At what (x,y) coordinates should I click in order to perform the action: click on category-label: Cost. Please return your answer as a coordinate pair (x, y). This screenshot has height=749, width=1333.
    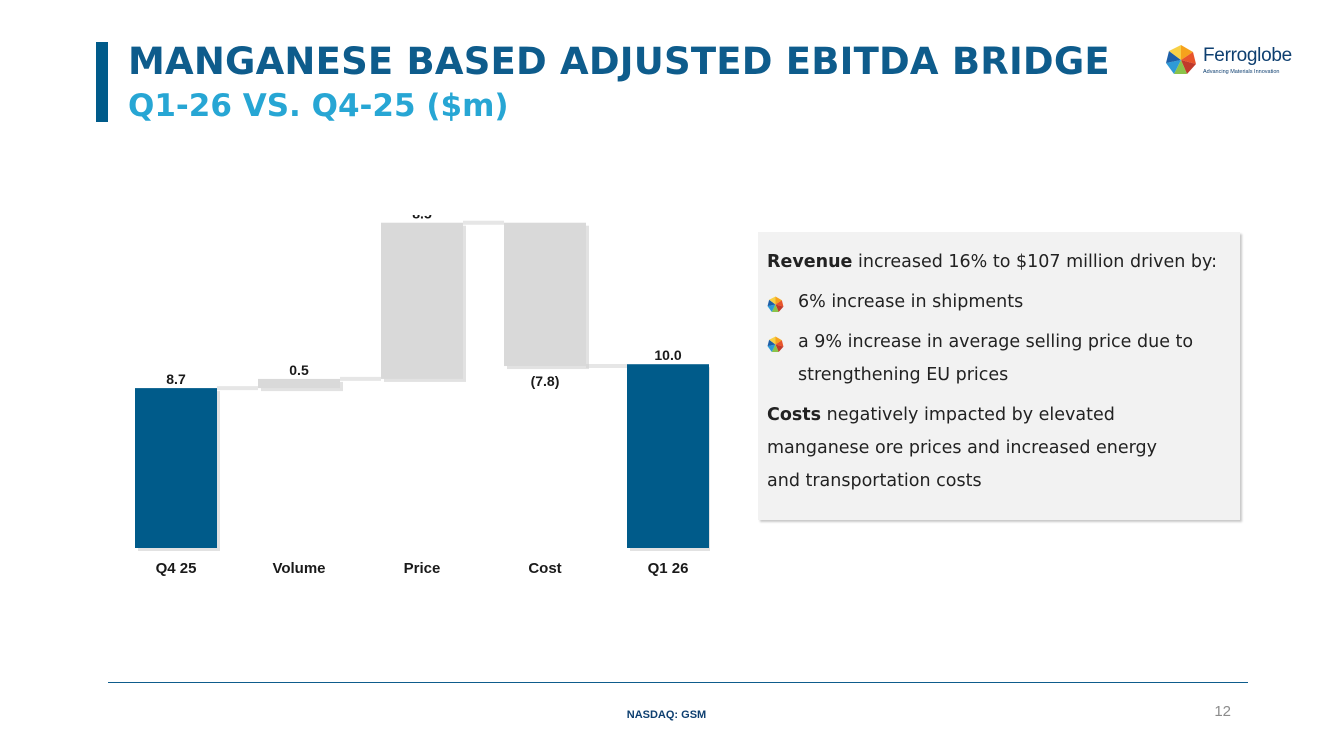
    Looking at the image, I should click on (544, 568).